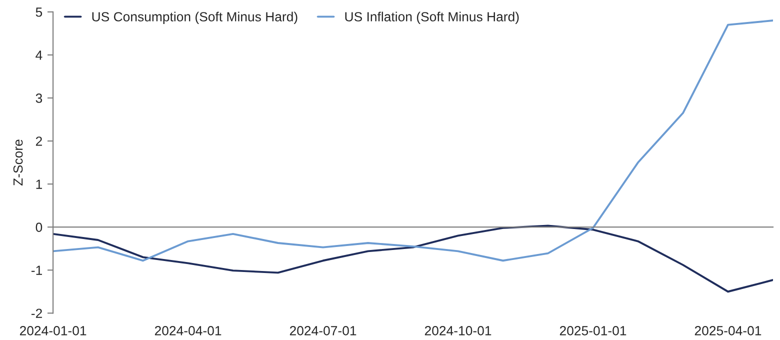 The image size is (780, 340). What do you see at coordinates (39, 184) in the screenshot?
I see `y-tick-label: 1` at bounding box center [39, 184].